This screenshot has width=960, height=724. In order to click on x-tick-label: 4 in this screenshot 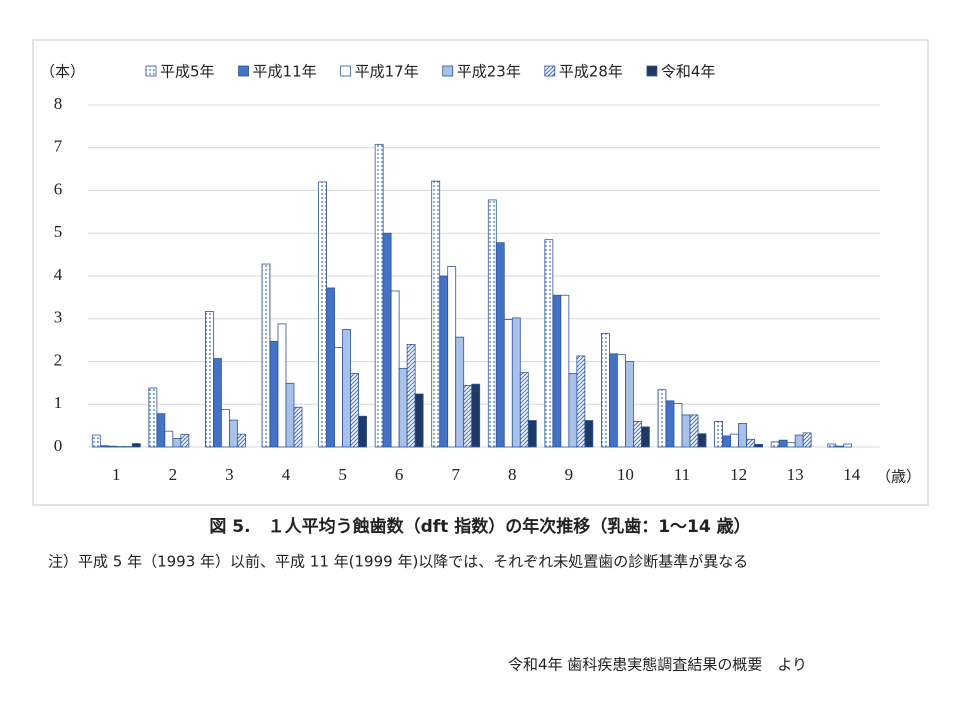, I will do `click(286, 474)`.